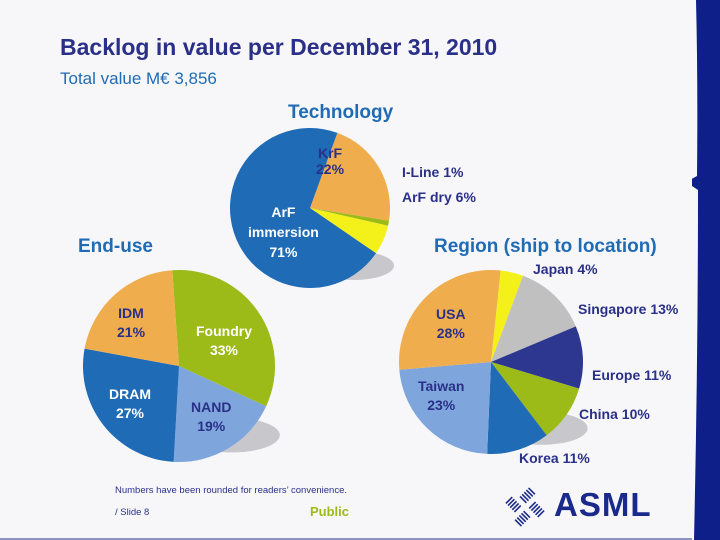 The height and width of the screenshot is (540, 720). Describe the element at coordinates (537, 357) in the screenshot. I see `pie-slice-europe` at that location.